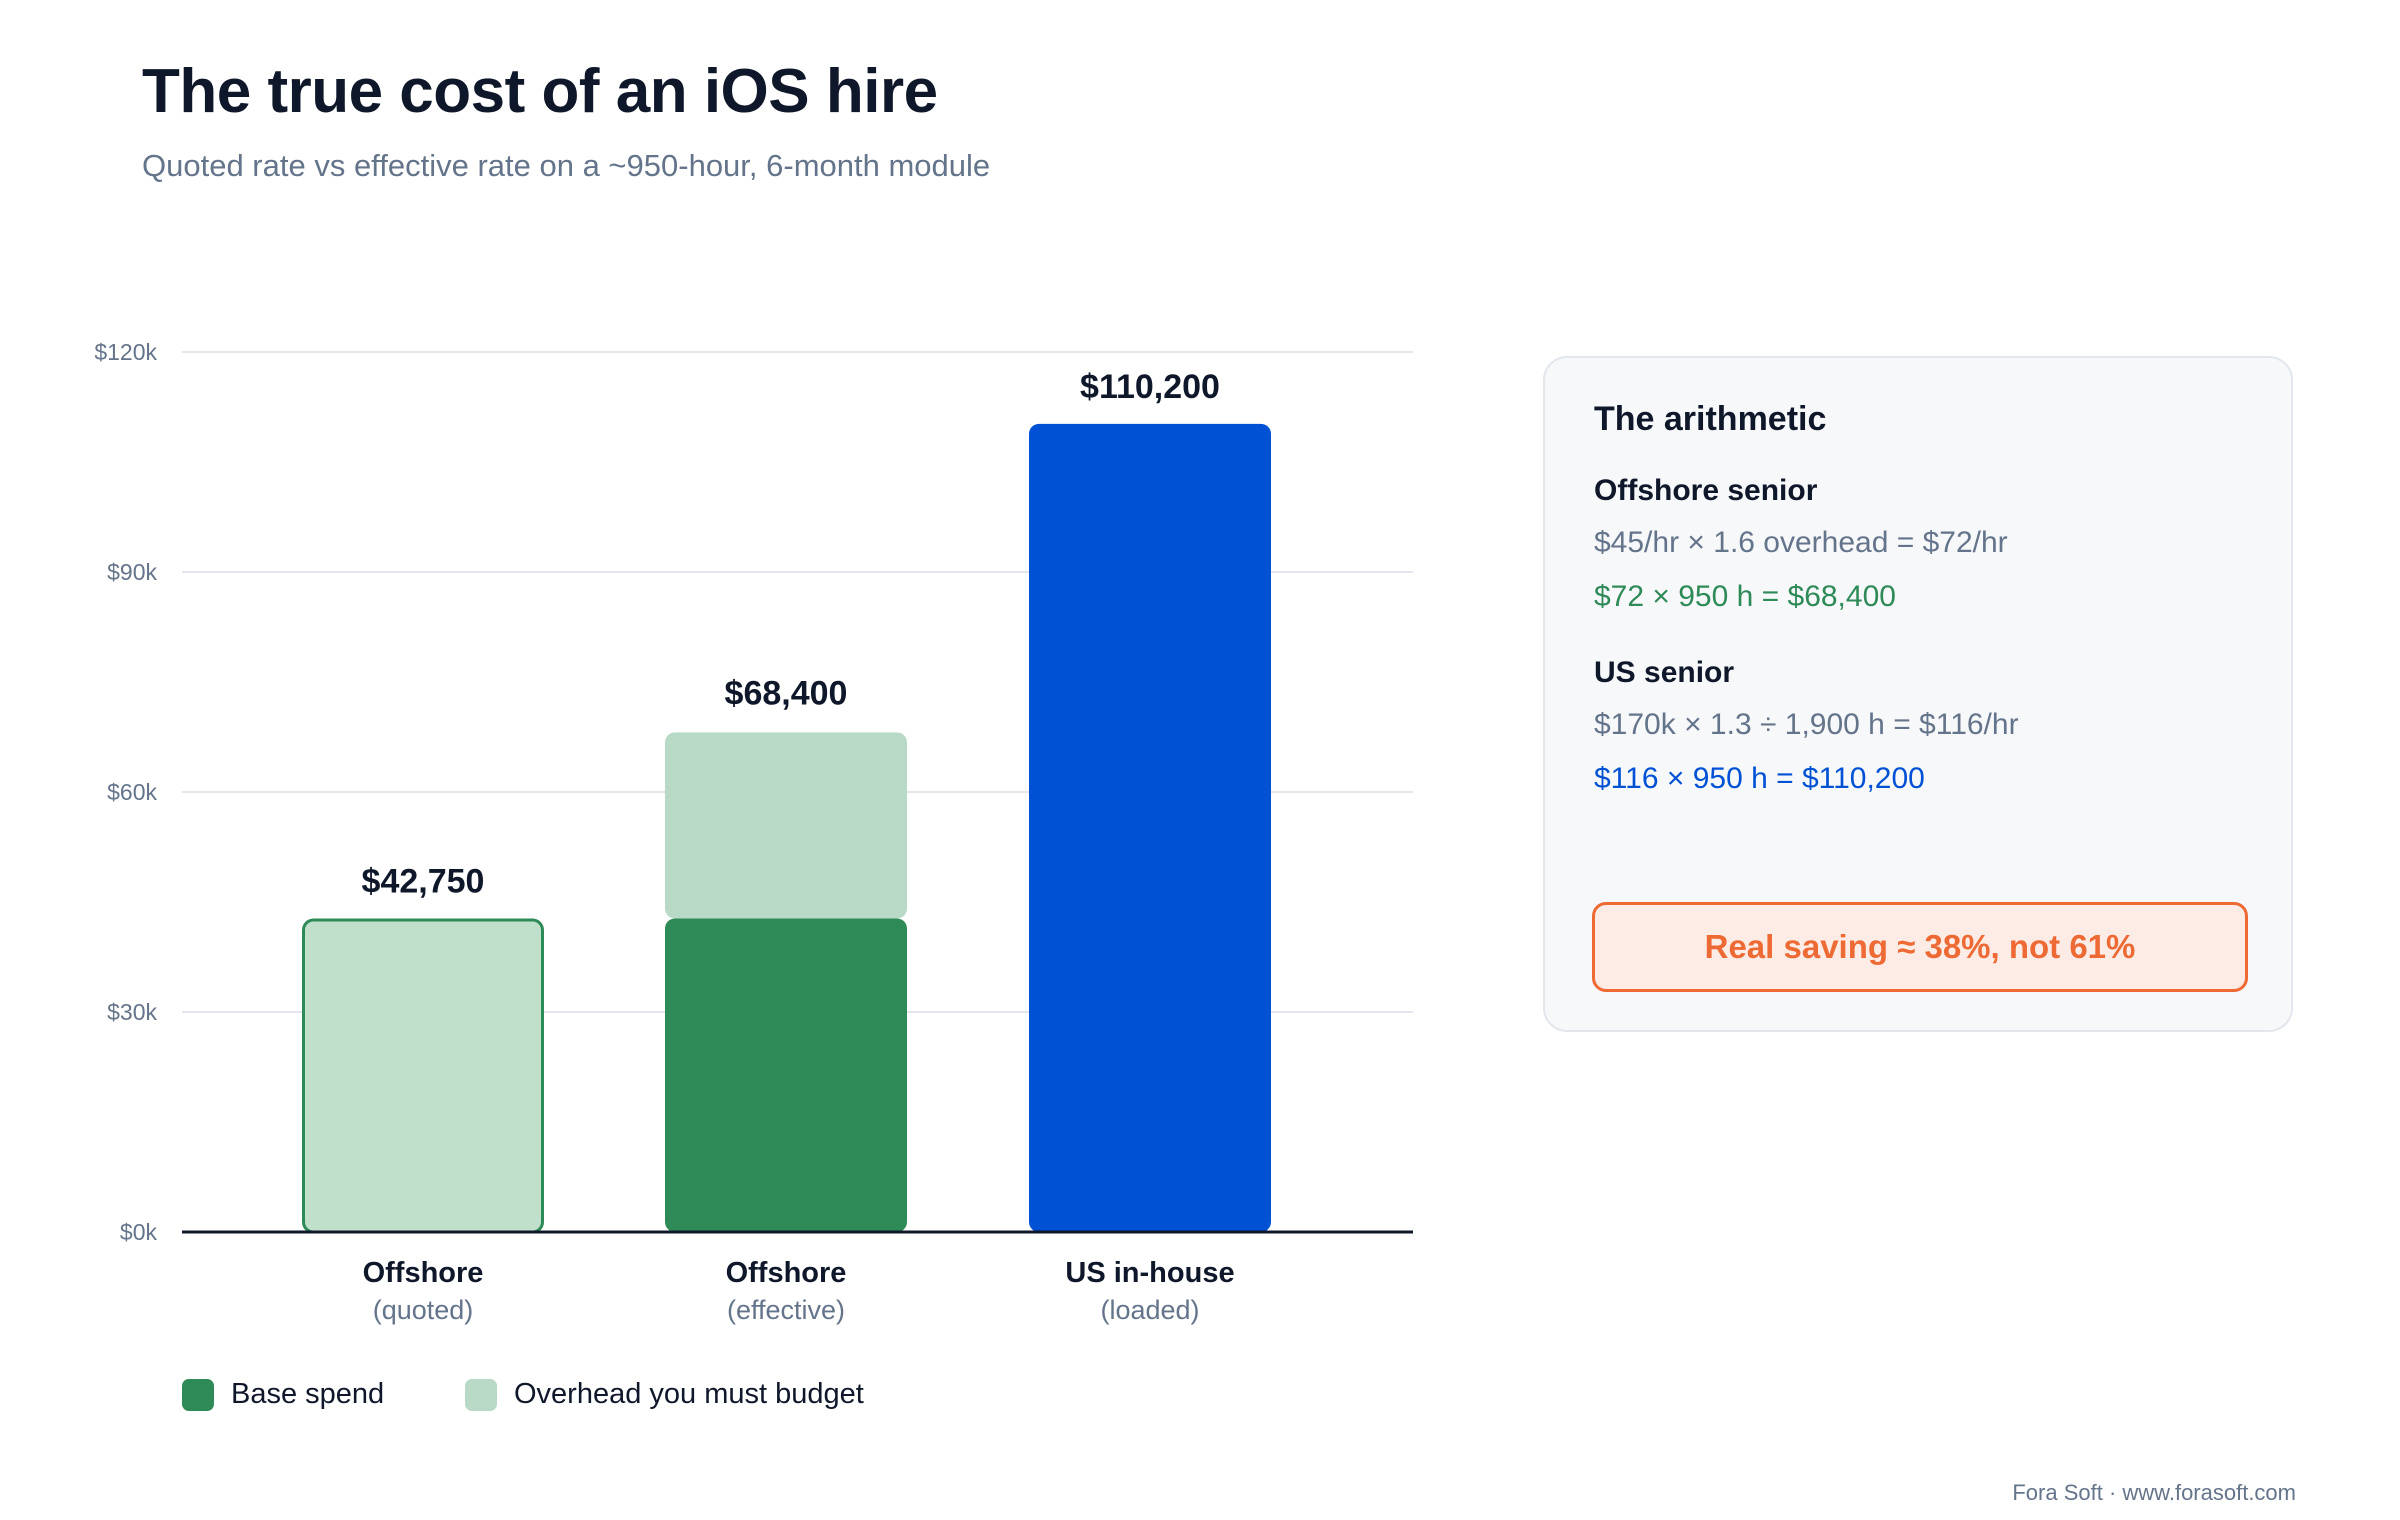  Describe the element at coordinates (540, 91) in the screenshot. I see `chart-title: The true cost of an iOS hire` at that location.